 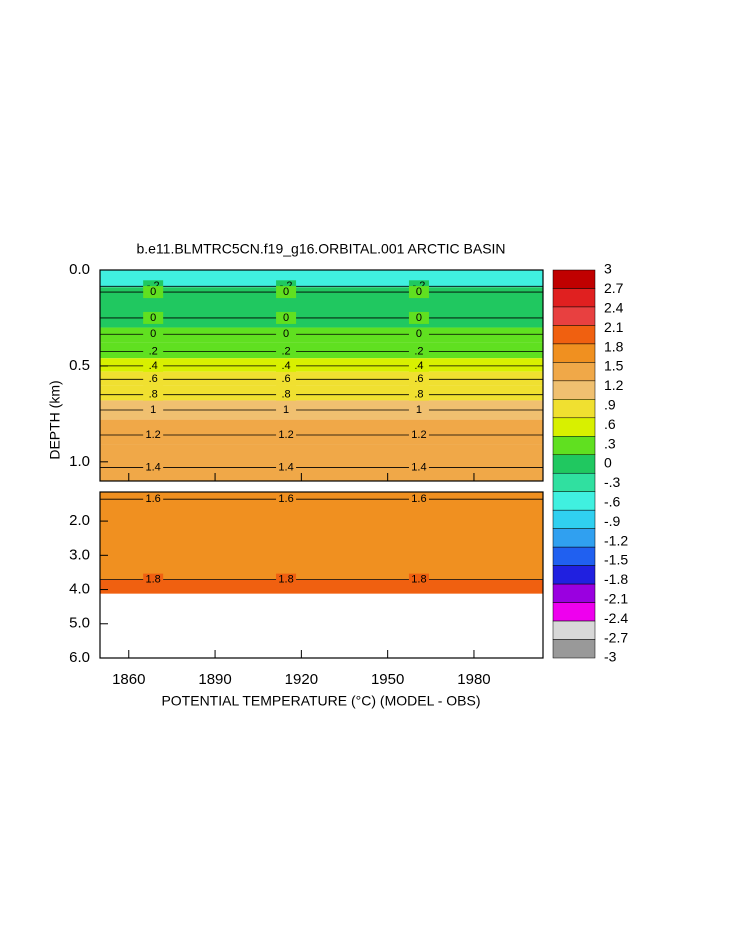 What do you see at coordinates (614, 308) in the screenshot?
I see `colorbar-label: 2.4` at bounding box center [614, 308].